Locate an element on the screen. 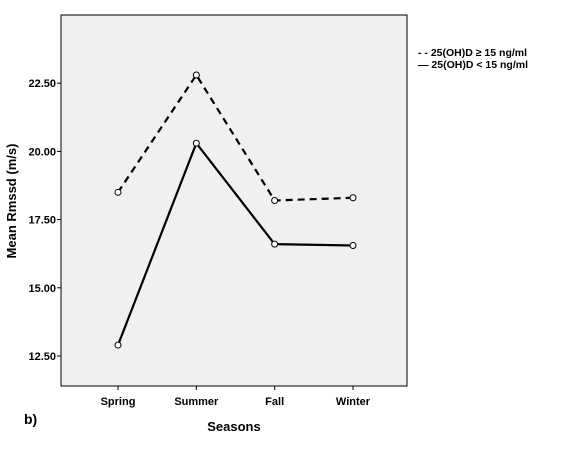 This screenshot has width=566, height=456. x-tick-label: Spring is located at coordinates (118, 402).